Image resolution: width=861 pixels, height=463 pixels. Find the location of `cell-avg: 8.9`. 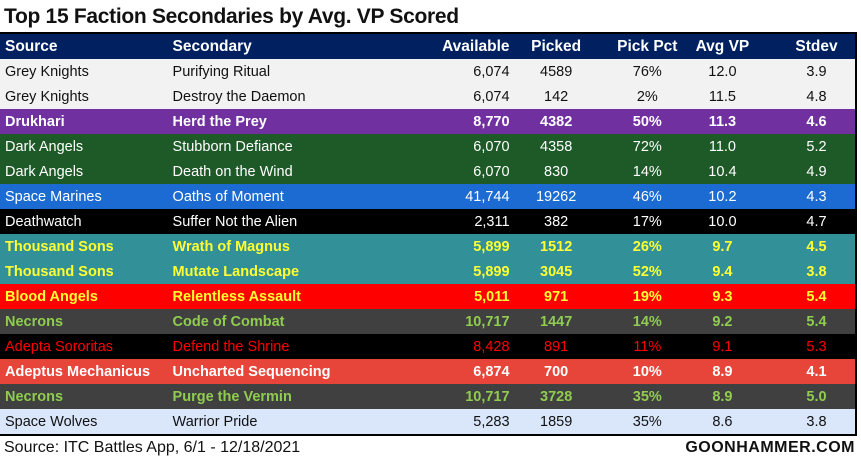

cell-avg: 8.9 is located at coordinates (722, 396).